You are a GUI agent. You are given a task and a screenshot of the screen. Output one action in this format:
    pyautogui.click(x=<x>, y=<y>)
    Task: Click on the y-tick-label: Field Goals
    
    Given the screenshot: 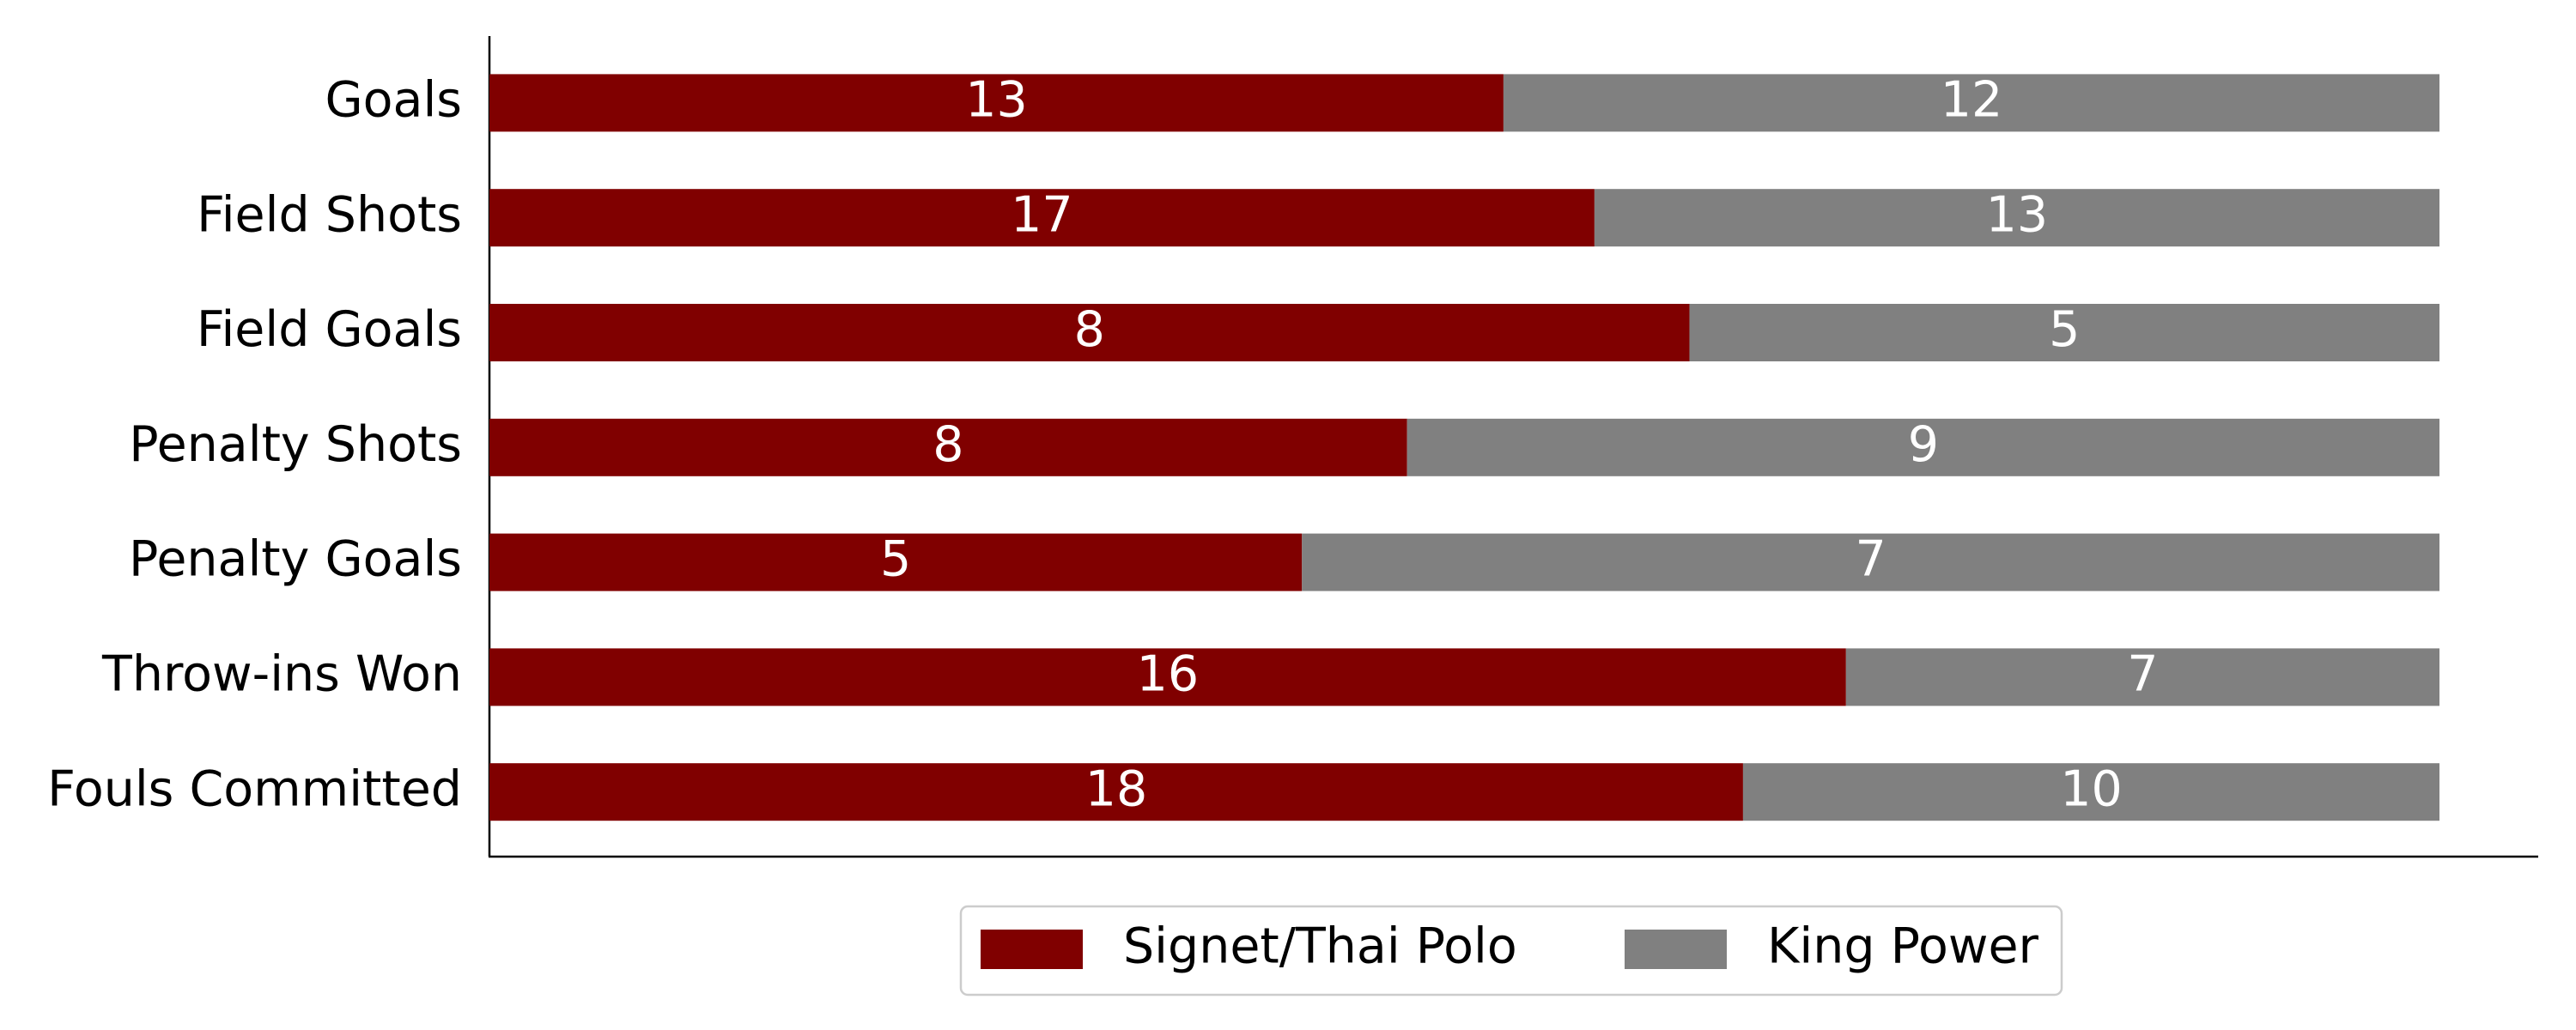 What is the action you would take?
    pyautogui.click(x=329, y=329)
    